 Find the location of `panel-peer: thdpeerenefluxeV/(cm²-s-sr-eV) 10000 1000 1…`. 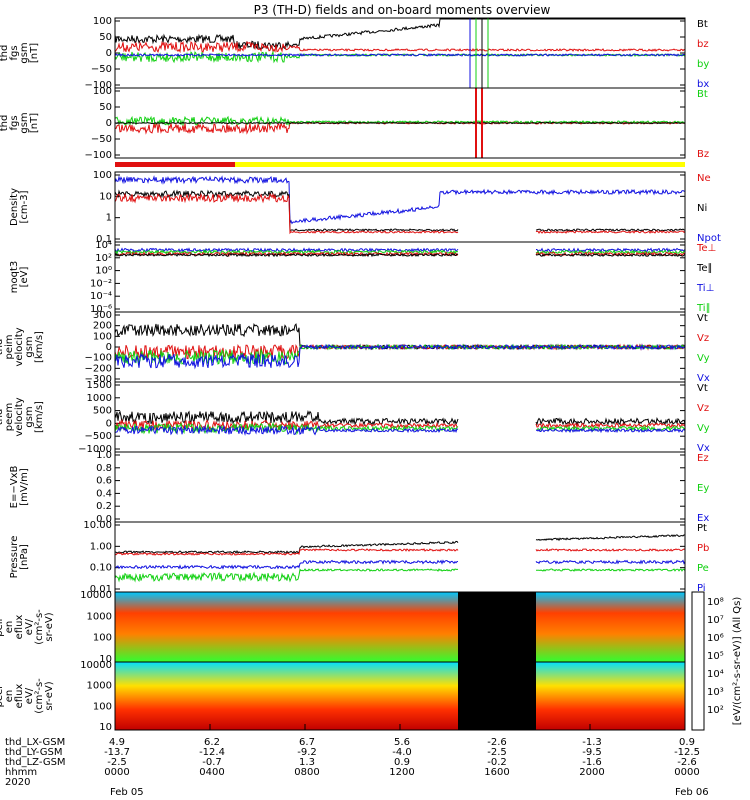

panel-peer: thdpeerenefluxeV/(cm²-s-sr-eV) 10000 1000 1… is located at coordinates (343, 696).